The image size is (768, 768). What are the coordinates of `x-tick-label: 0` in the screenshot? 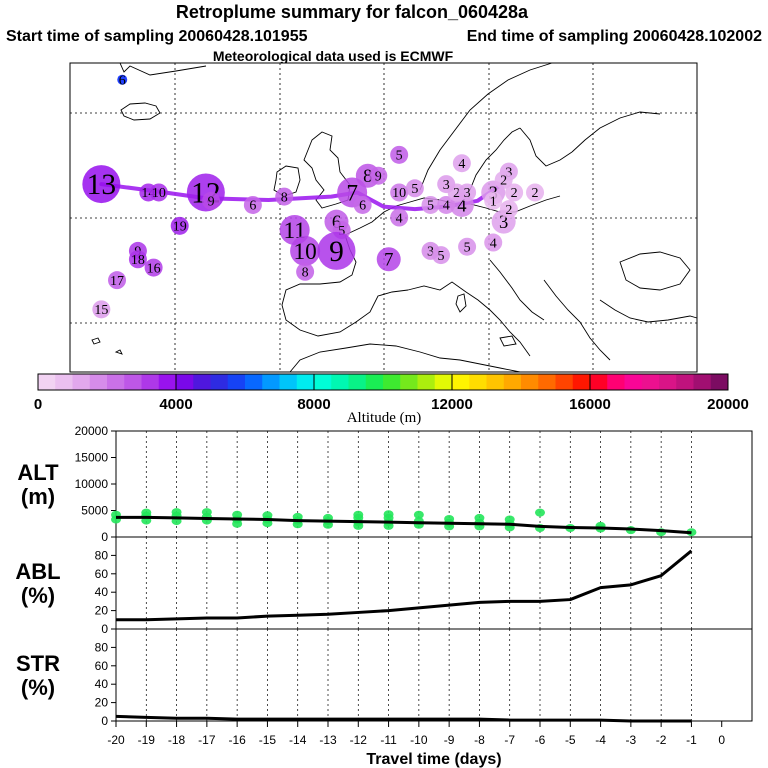 It's located at (721, 740).